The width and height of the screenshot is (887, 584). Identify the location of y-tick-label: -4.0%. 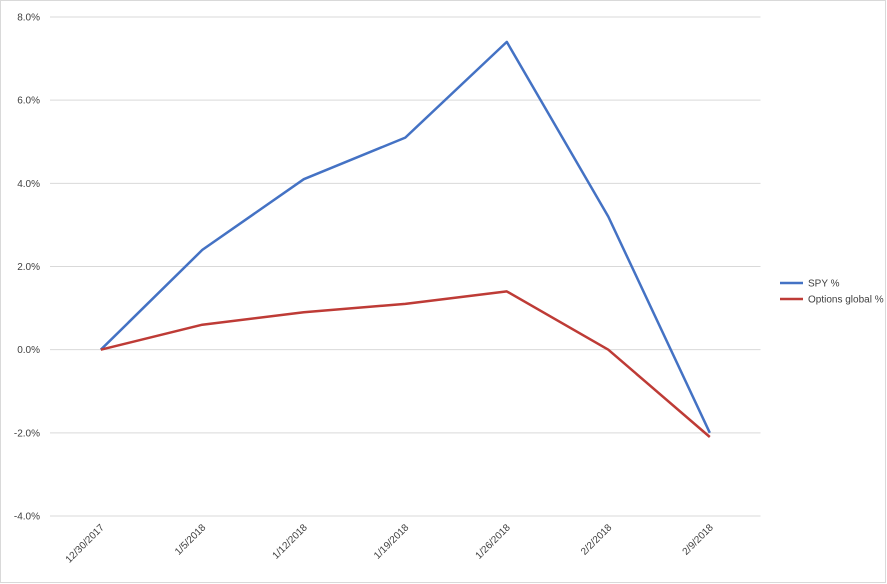
(27, 517).